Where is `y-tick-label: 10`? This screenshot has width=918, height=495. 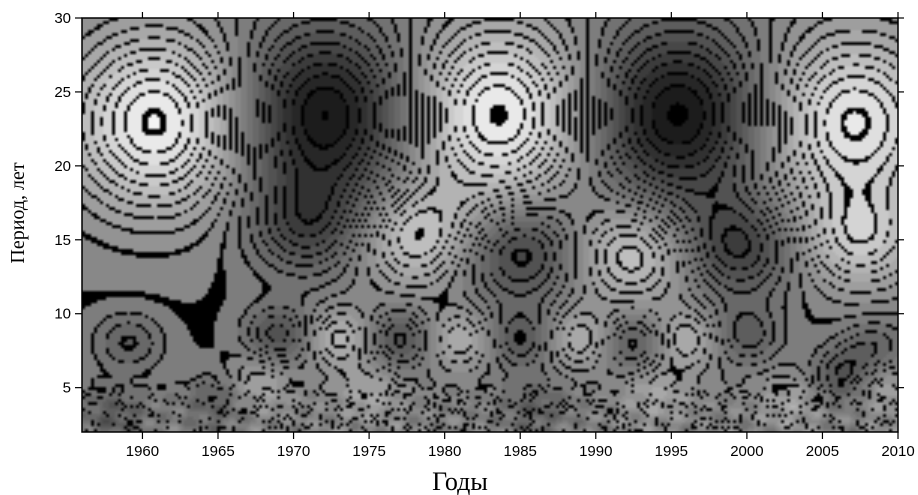
y-tick-label: 10 is located at coordinates (62, 314).